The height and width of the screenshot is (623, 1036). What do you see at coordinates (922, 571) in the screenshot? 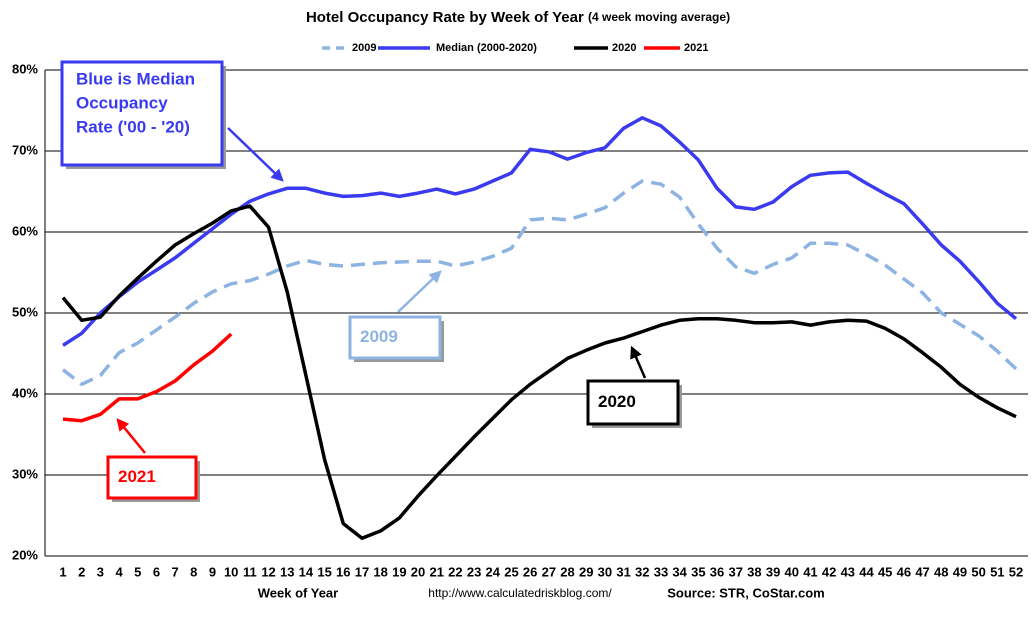
I see `x-tick-label: 47` at bounding box center [922, 571].